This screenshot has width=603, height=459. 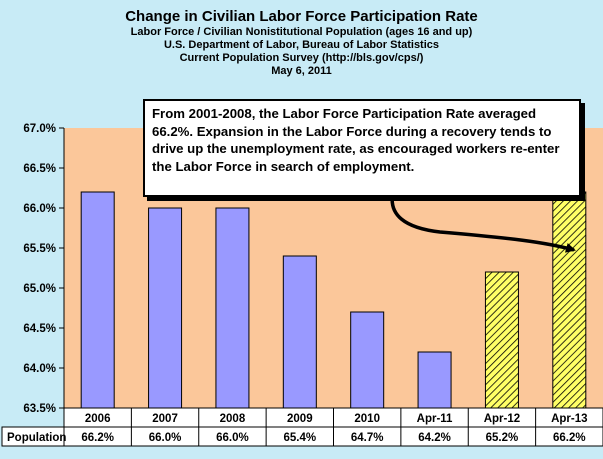 What do you see at coordinates (39, 409) in the screenshot?
I see `y-tick-label: 63.5%` at bounding box center [39, 409].